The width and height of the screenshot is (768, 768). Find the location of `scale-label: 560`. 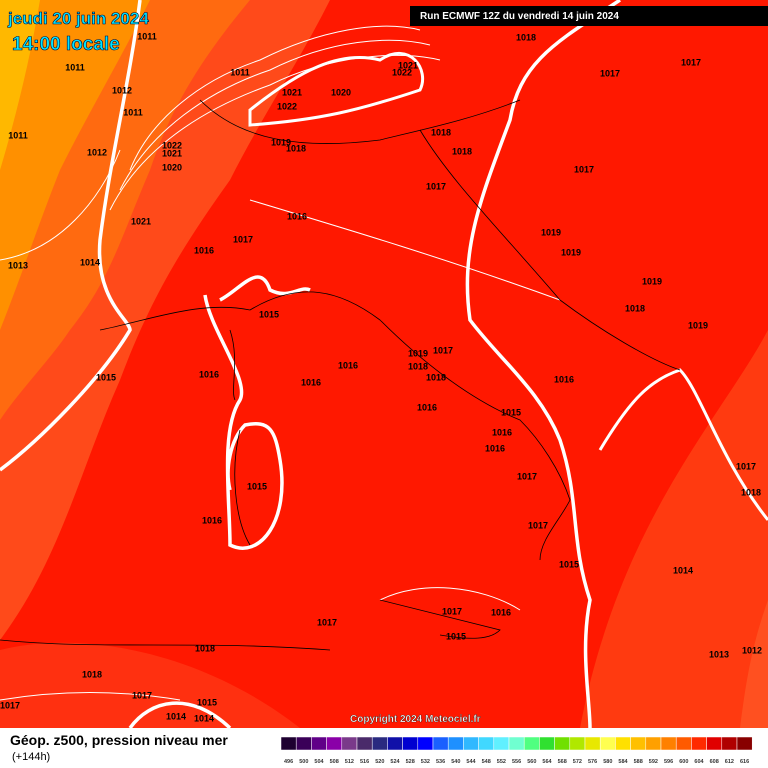

scale-label: 560 is located at coordinates (531, 762).